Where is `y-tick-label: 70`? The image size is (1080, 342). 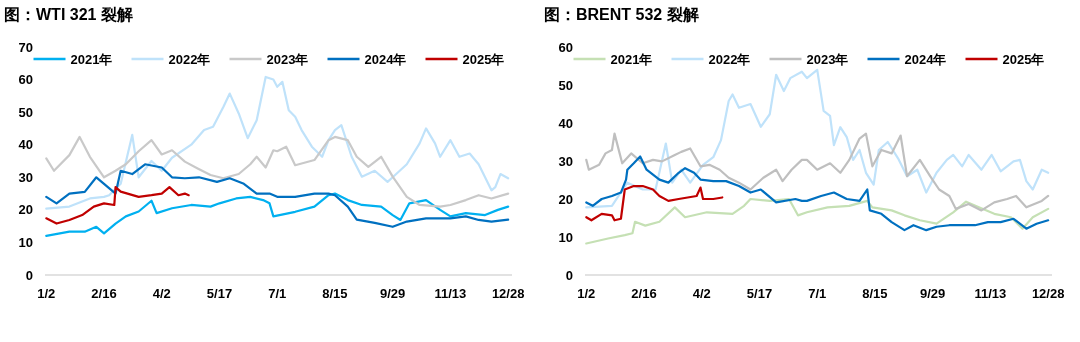 y-tick-label: 70 is located at coordinates (25, 47).